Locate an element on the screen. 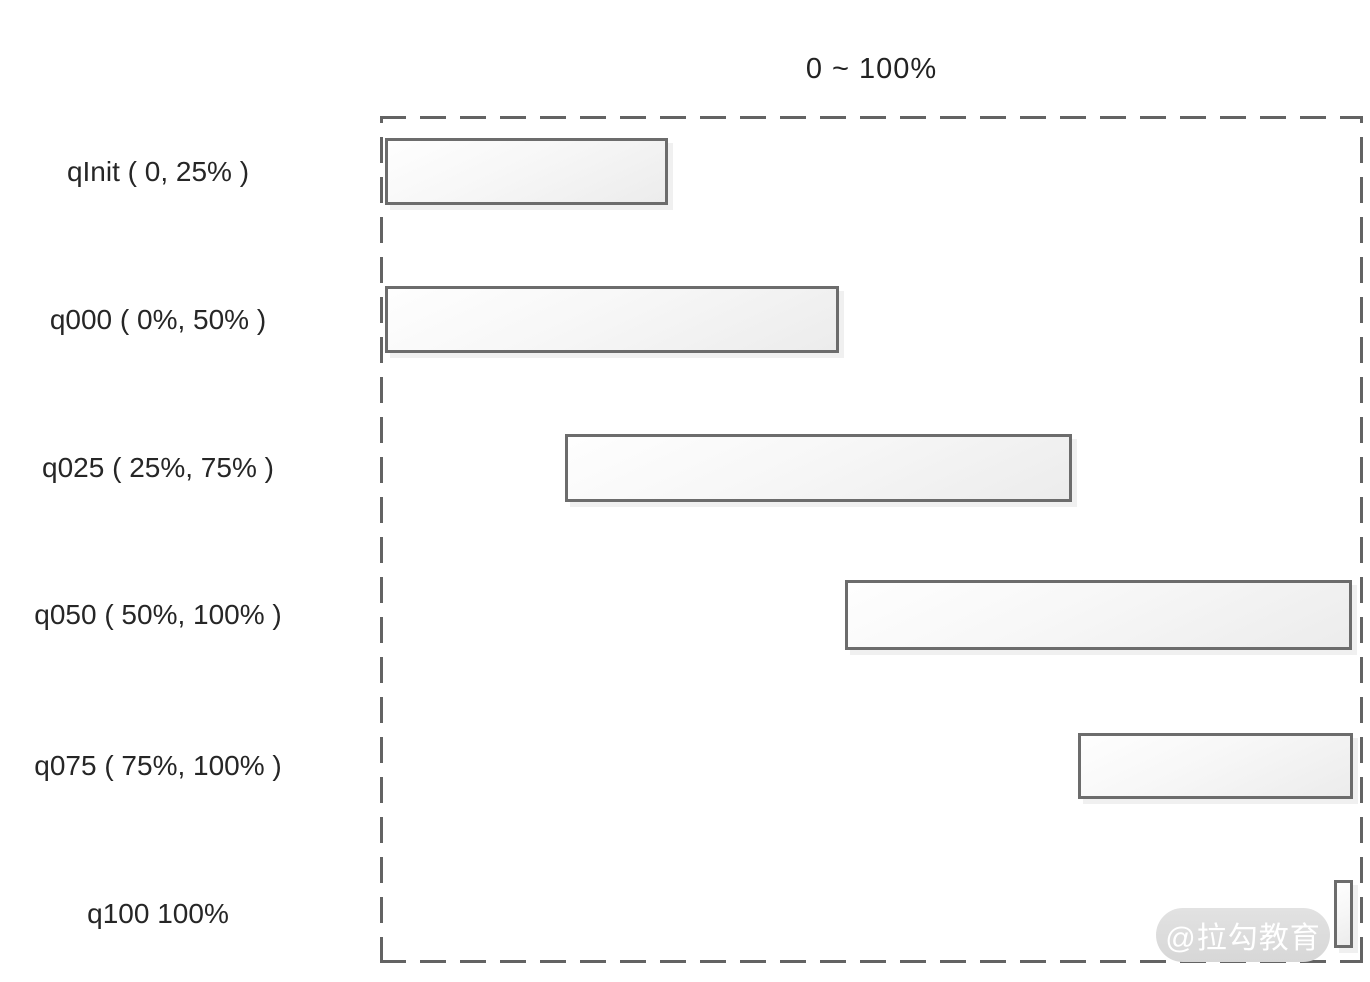  range-bar-q050 is located at coordinates (1098, 615).